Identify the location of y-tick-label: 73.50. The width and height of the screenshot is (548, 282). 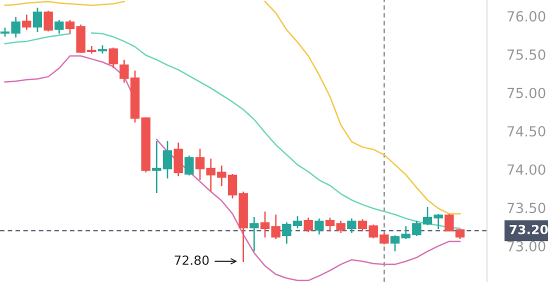
(527, 208).